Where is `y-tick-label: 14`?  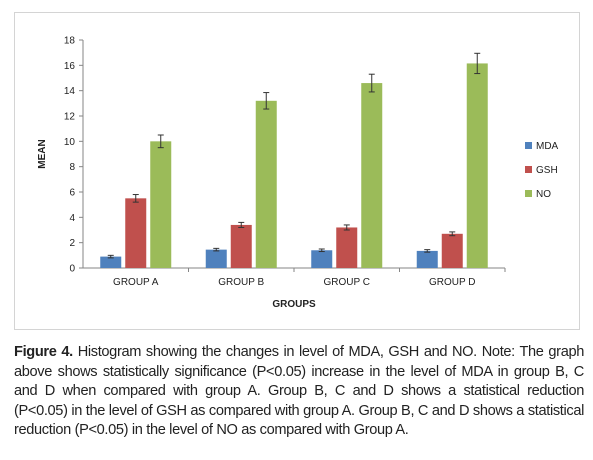 y-tick-label: 14 is located at coordinates (70, 91).